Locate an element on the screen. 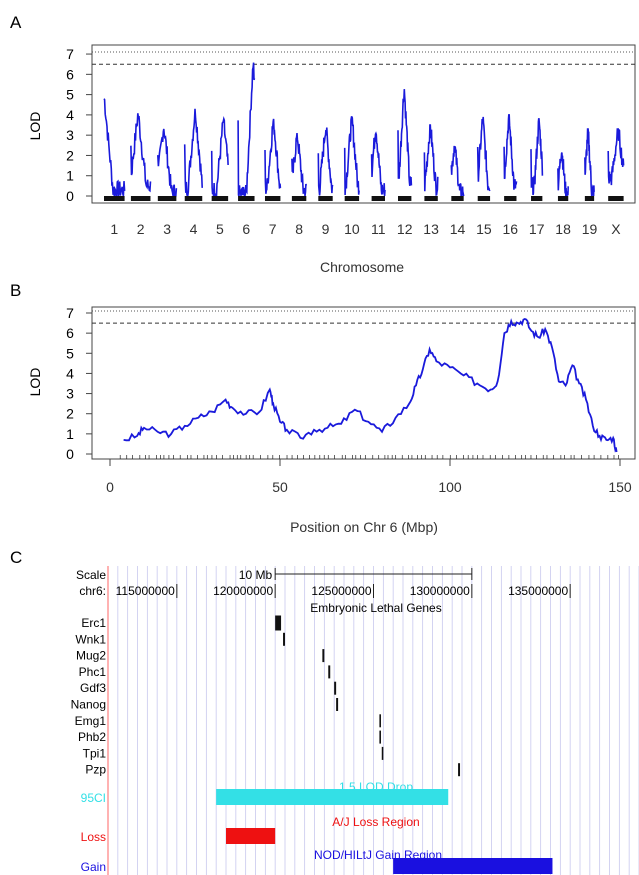 This screenshot has width=639, height=875. region-track-label: Gain is located at coordinates (93, 867).